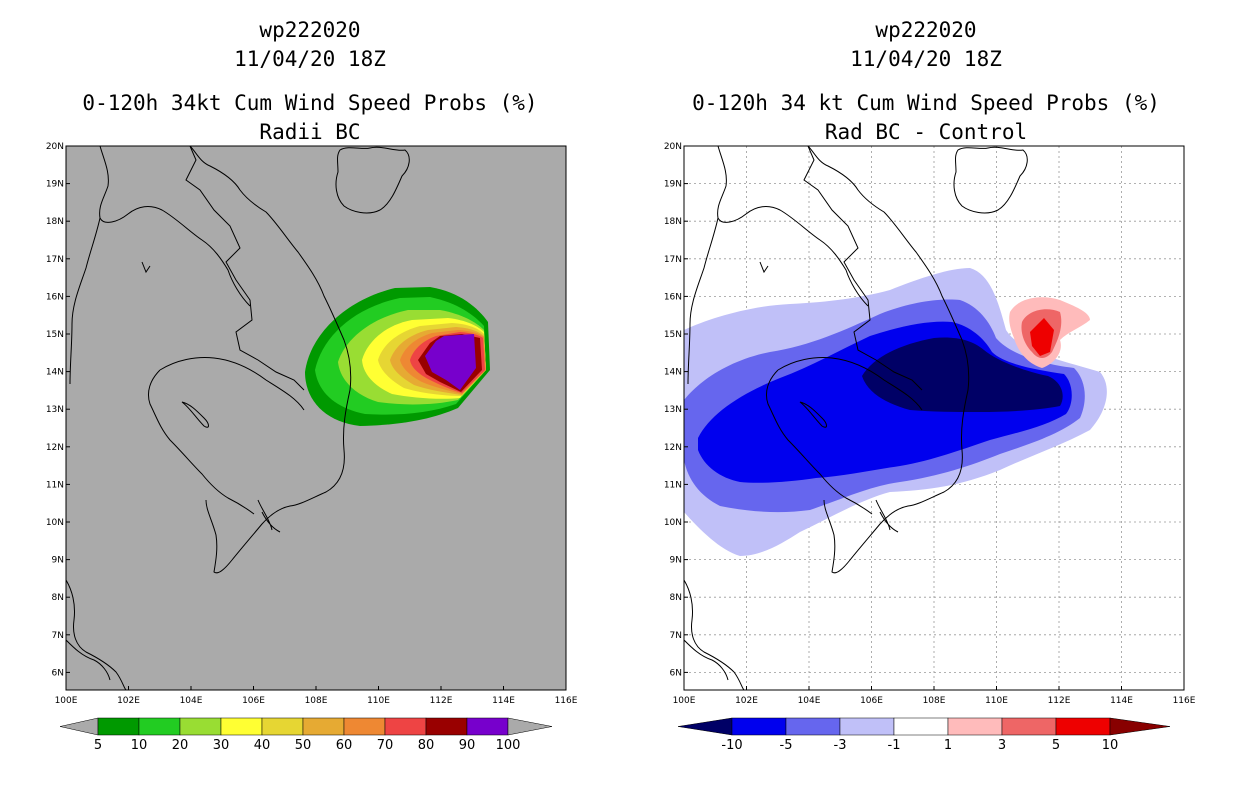 This screenshot has height=800, width=1236. I want to click on left-title-datetime: 11/04/20 18Z, so click(310, 59).